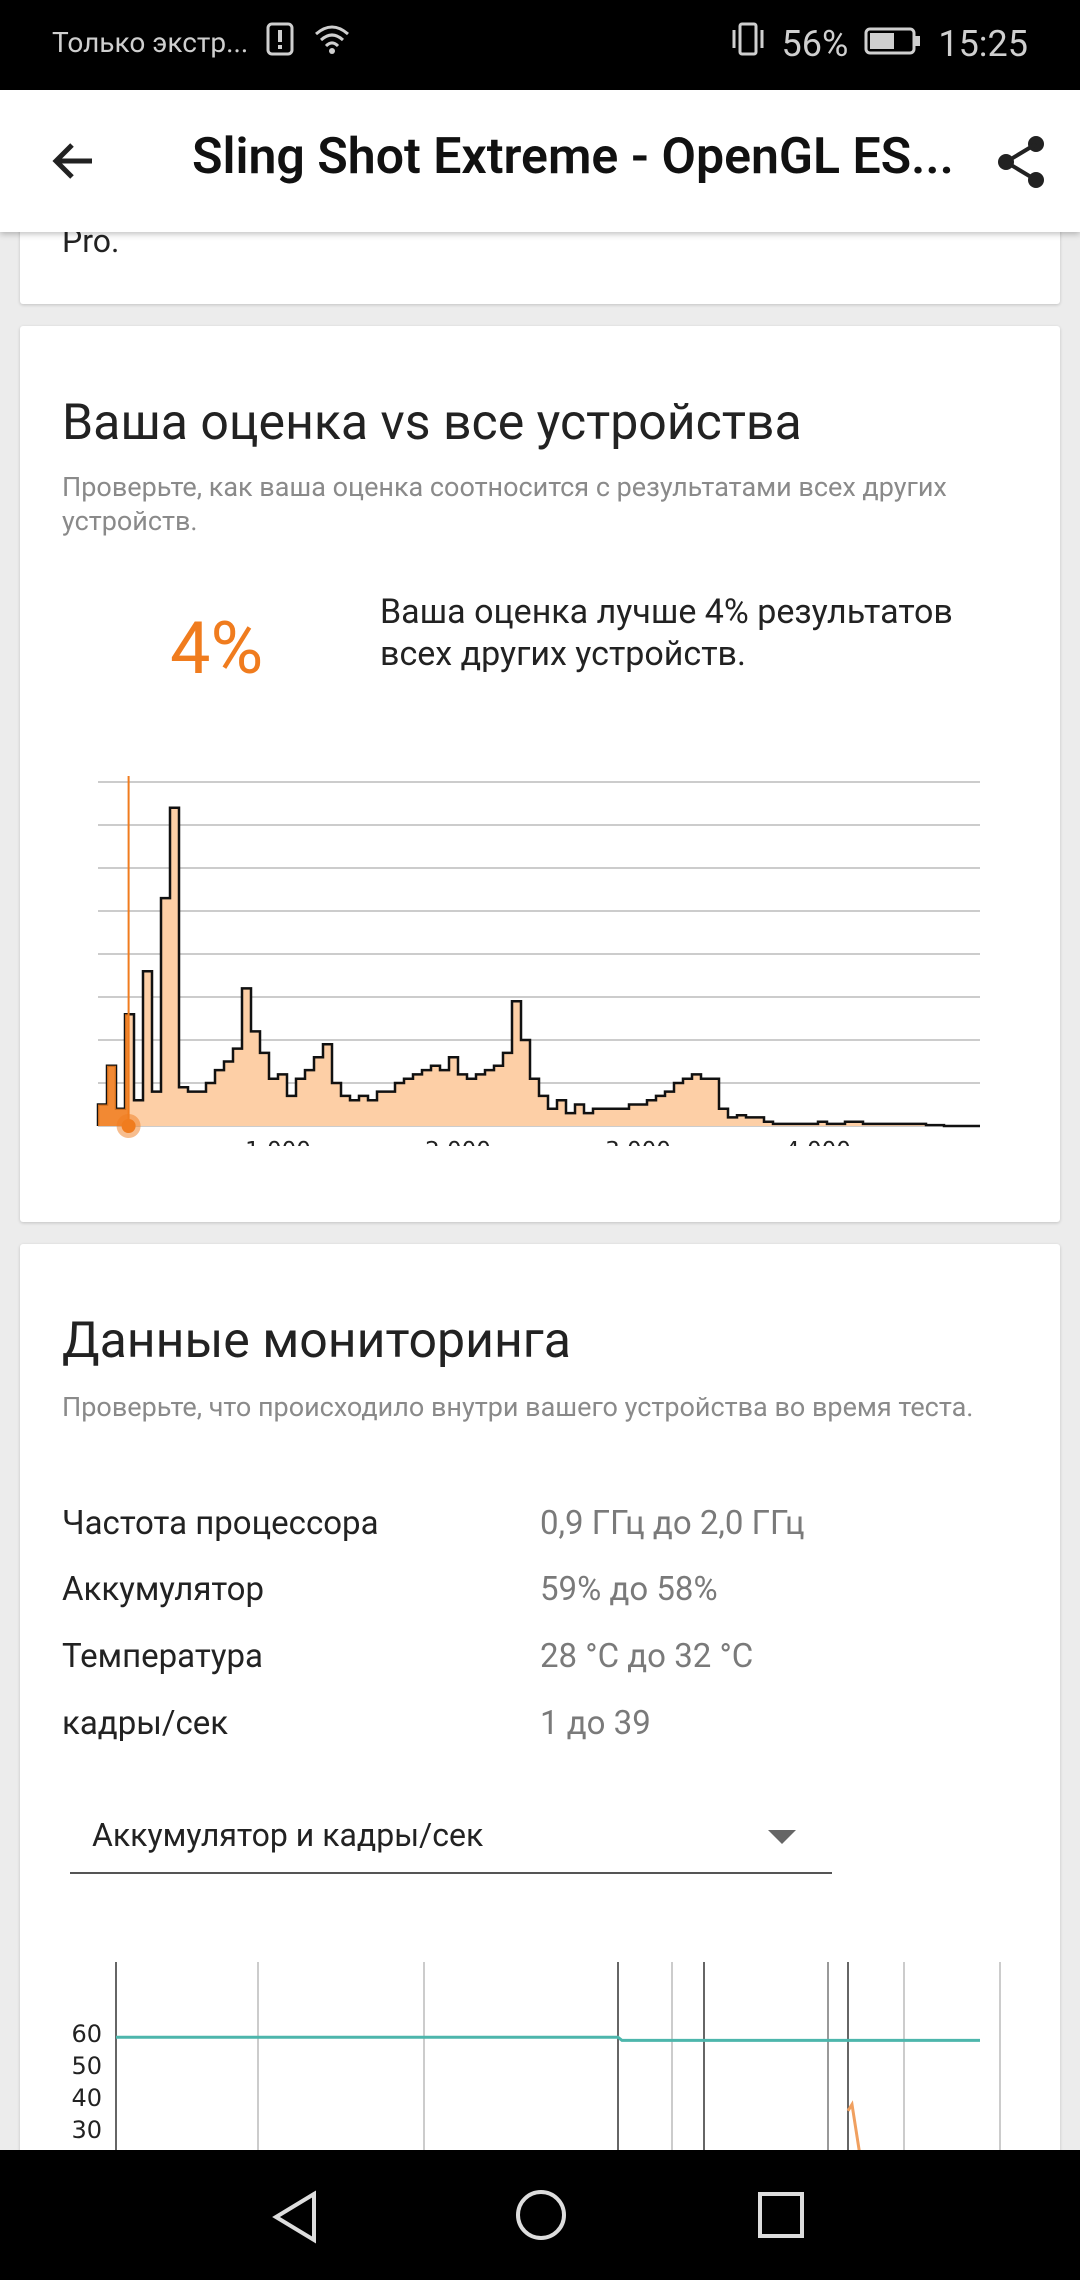 This screenshot has height=2280, width=1080. Describe the element at coordinates (316, 1341) in the screenshot. I see `monitoring-title: Данные мониторинга` at that location.